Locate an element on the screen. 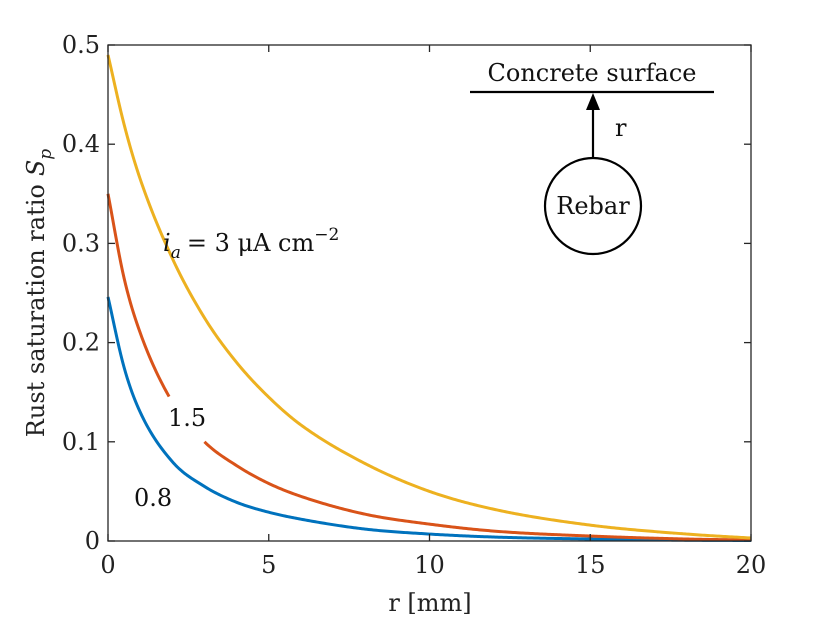 The width and height of the screenshot is (830, 623). y-tick-label-0.3: 0.3 is located at coordinates (81, 243).